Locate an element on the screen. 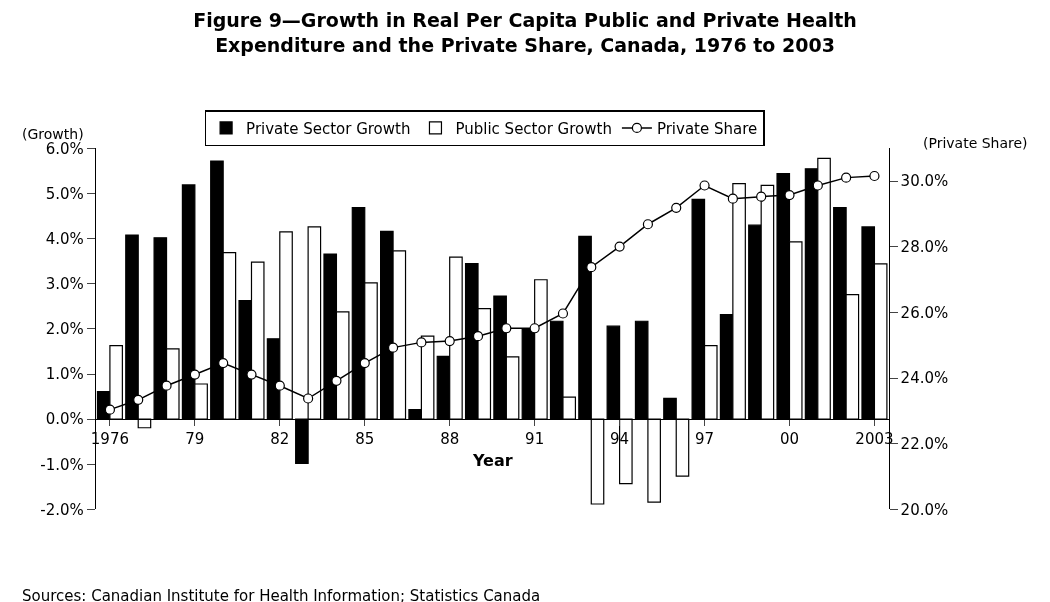  y2-tick-label: 28.0% is located at coordinates (924, 247).